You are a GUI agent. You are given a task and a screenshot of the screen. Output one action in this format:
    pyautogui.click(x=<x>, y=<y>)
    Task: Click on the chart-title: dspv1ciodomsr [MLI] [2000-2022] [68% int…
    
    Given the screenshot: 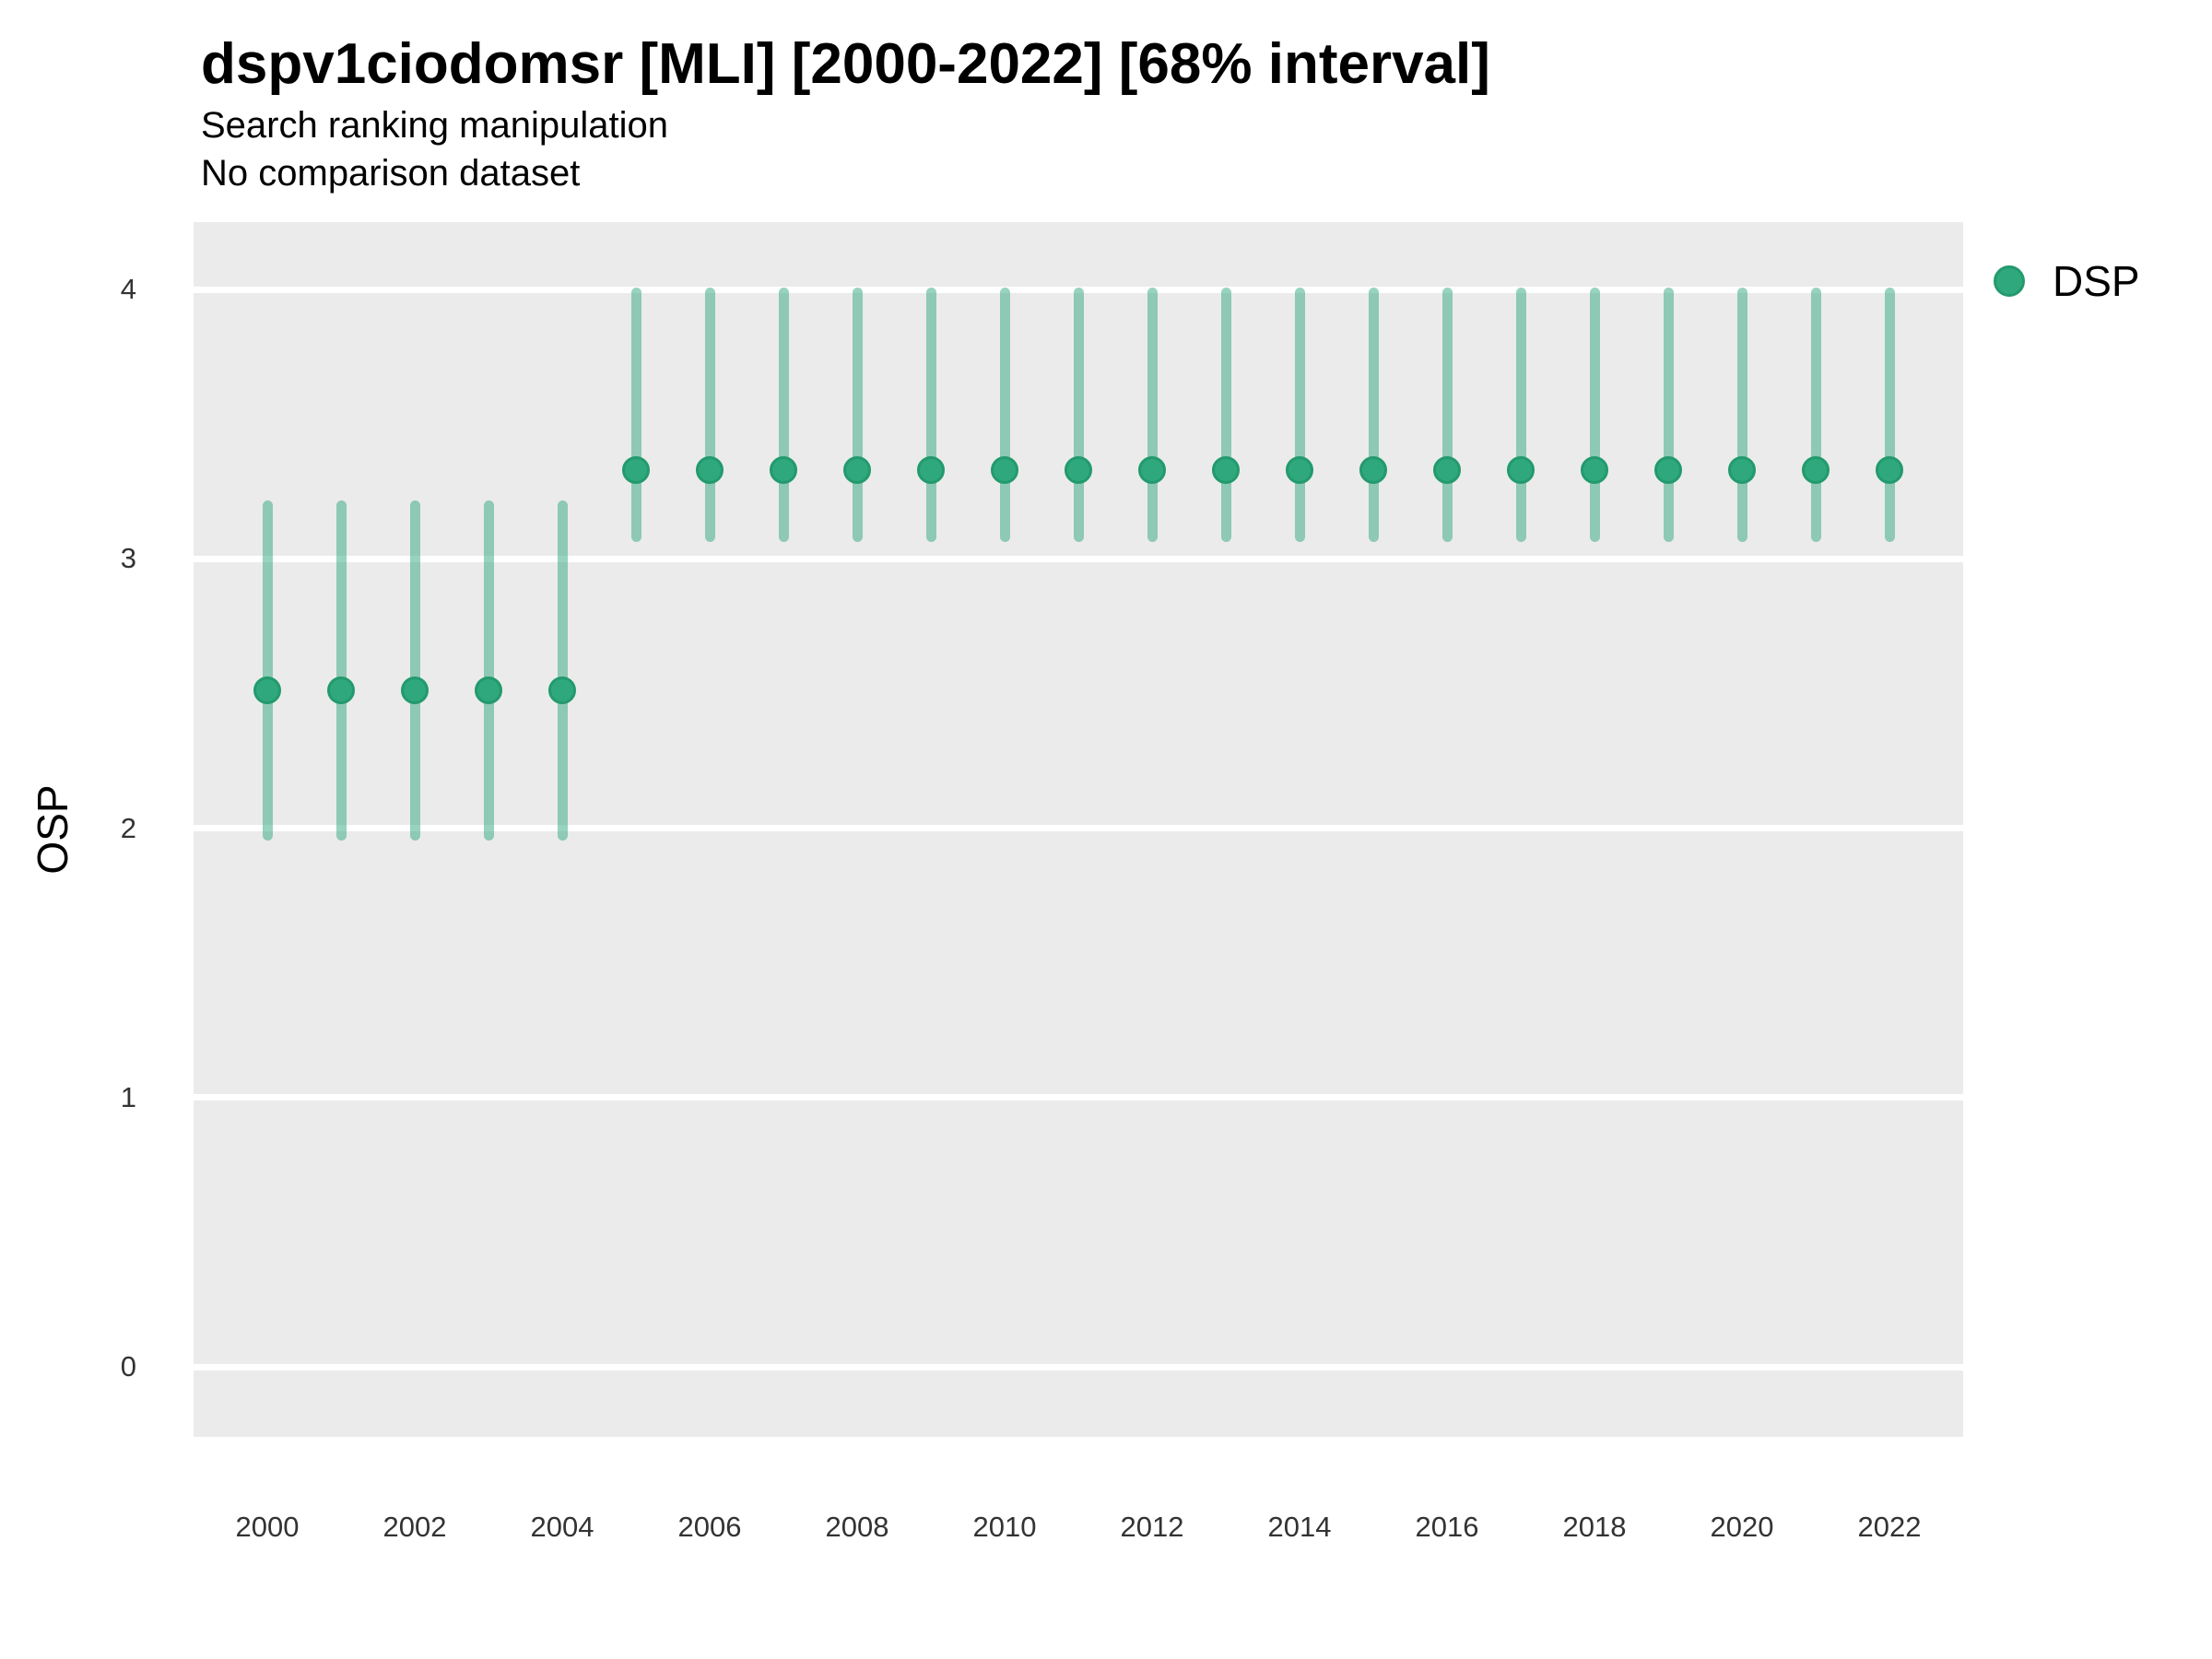 What is the action you would take?
    pyautogui.click(x=845, y=64)
    